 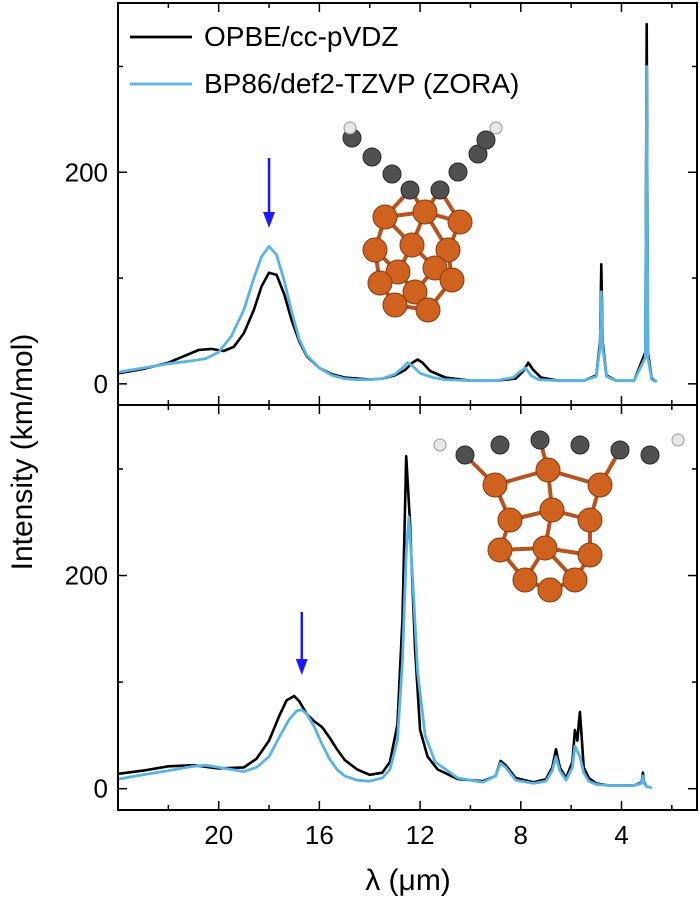 I want to click on molecule-top, so click(x=422, y=222).